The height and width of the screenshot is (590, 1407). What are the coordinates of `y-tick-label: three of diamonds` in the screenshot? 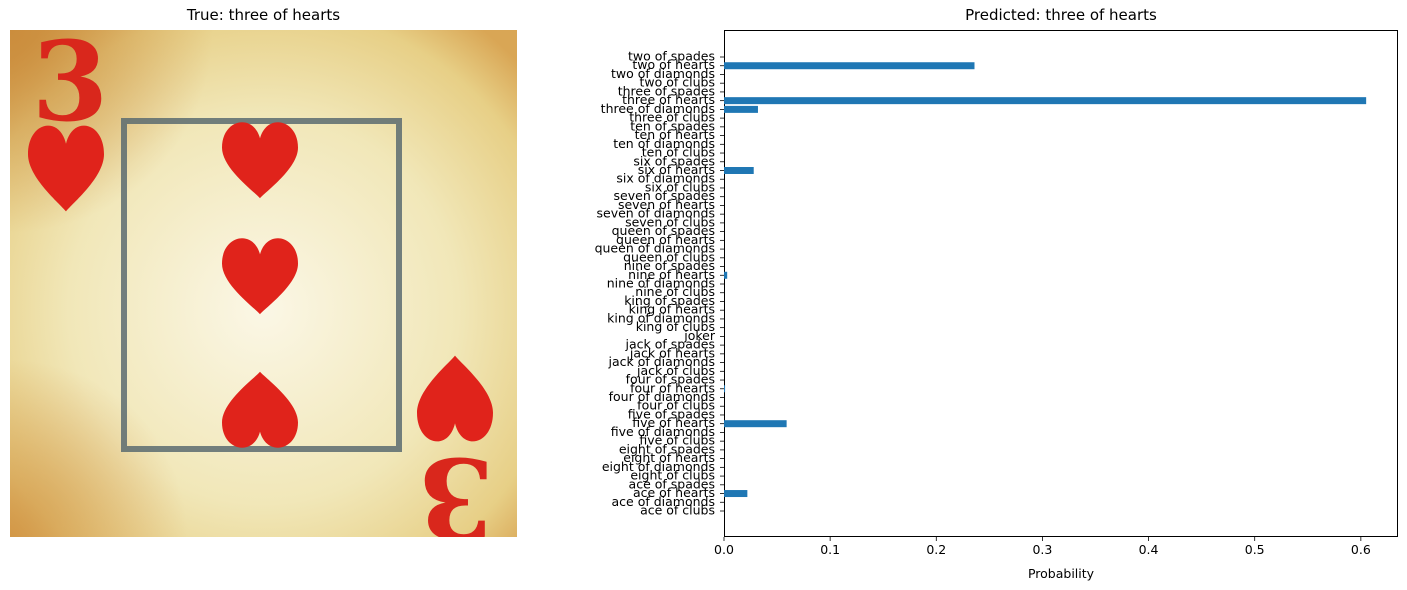 It's located at (658, 108).